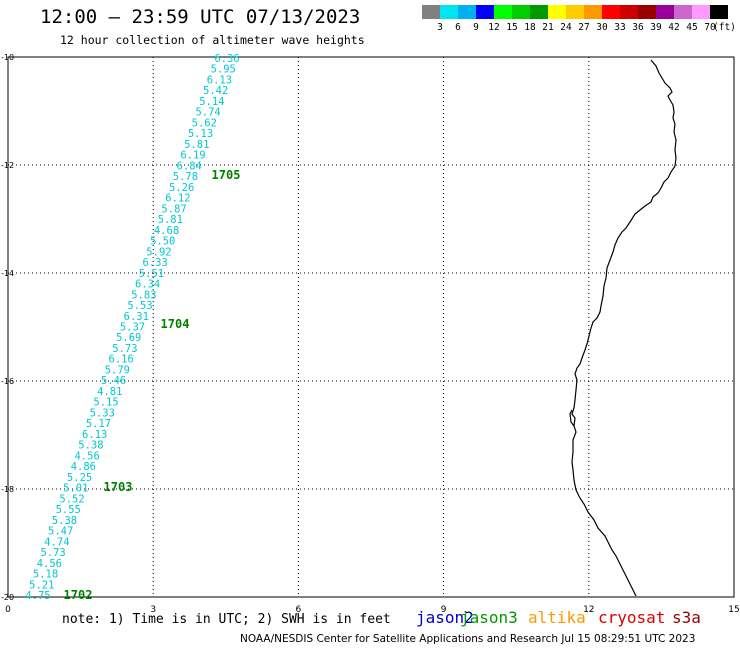  Describe the element at coordinates (572, 418) in the screenshot. I see `coastline-inlet` at that location.